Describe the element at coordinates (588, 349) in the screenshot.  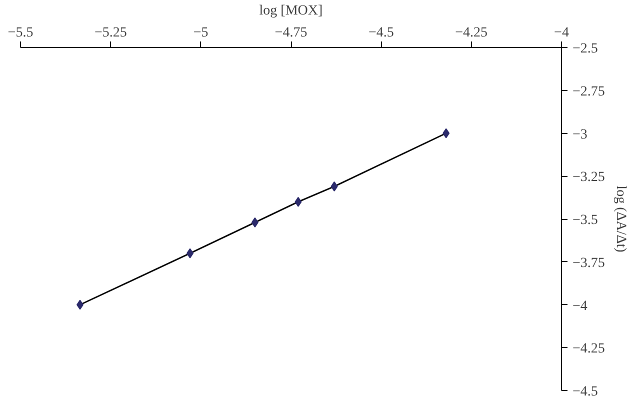
I see `y-tick-label: −4.25` at that location.